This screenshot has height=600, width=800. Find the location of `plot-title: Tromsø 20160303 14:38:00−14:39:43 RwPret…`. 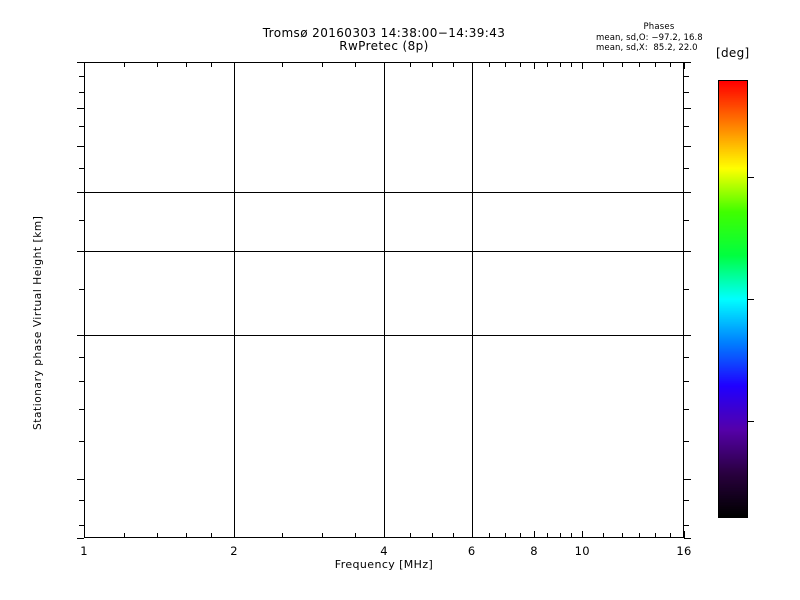

plot-title: Tromsø 20160303 14:38:00−14:39:43 RwPret… is located at coordinates (384, 40).